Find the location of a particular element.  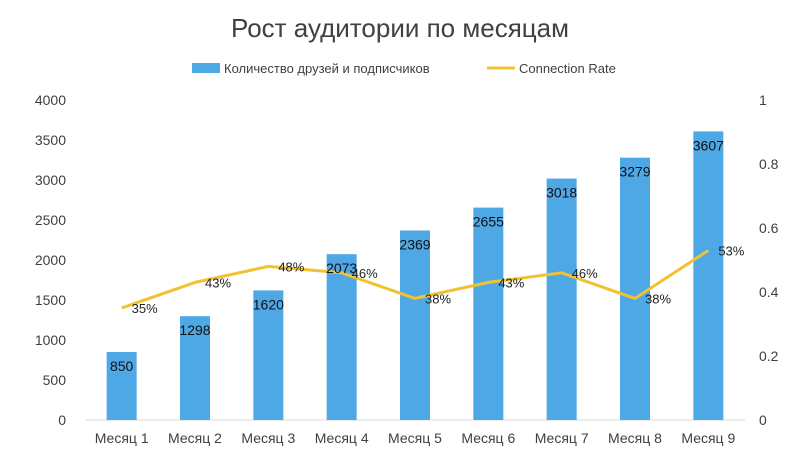

line-data-label: 35% is located at coordinates (145, 308).